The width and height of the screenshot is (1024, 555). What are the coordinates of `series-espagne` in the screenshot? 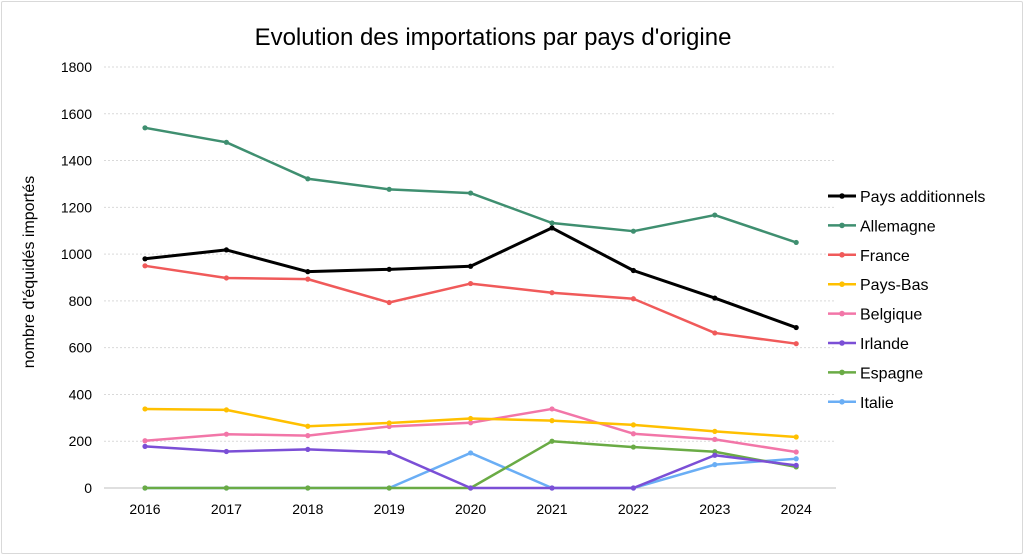 It's located at (470, 464).